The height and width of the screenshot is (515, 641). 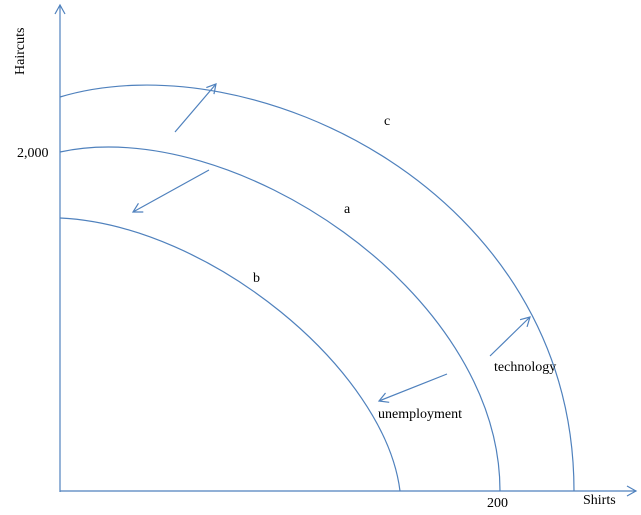 What do you see at coordinates (497, 503) in the screenshot?
I see `x-tick-label: 200` at bounding box center [497, 503].